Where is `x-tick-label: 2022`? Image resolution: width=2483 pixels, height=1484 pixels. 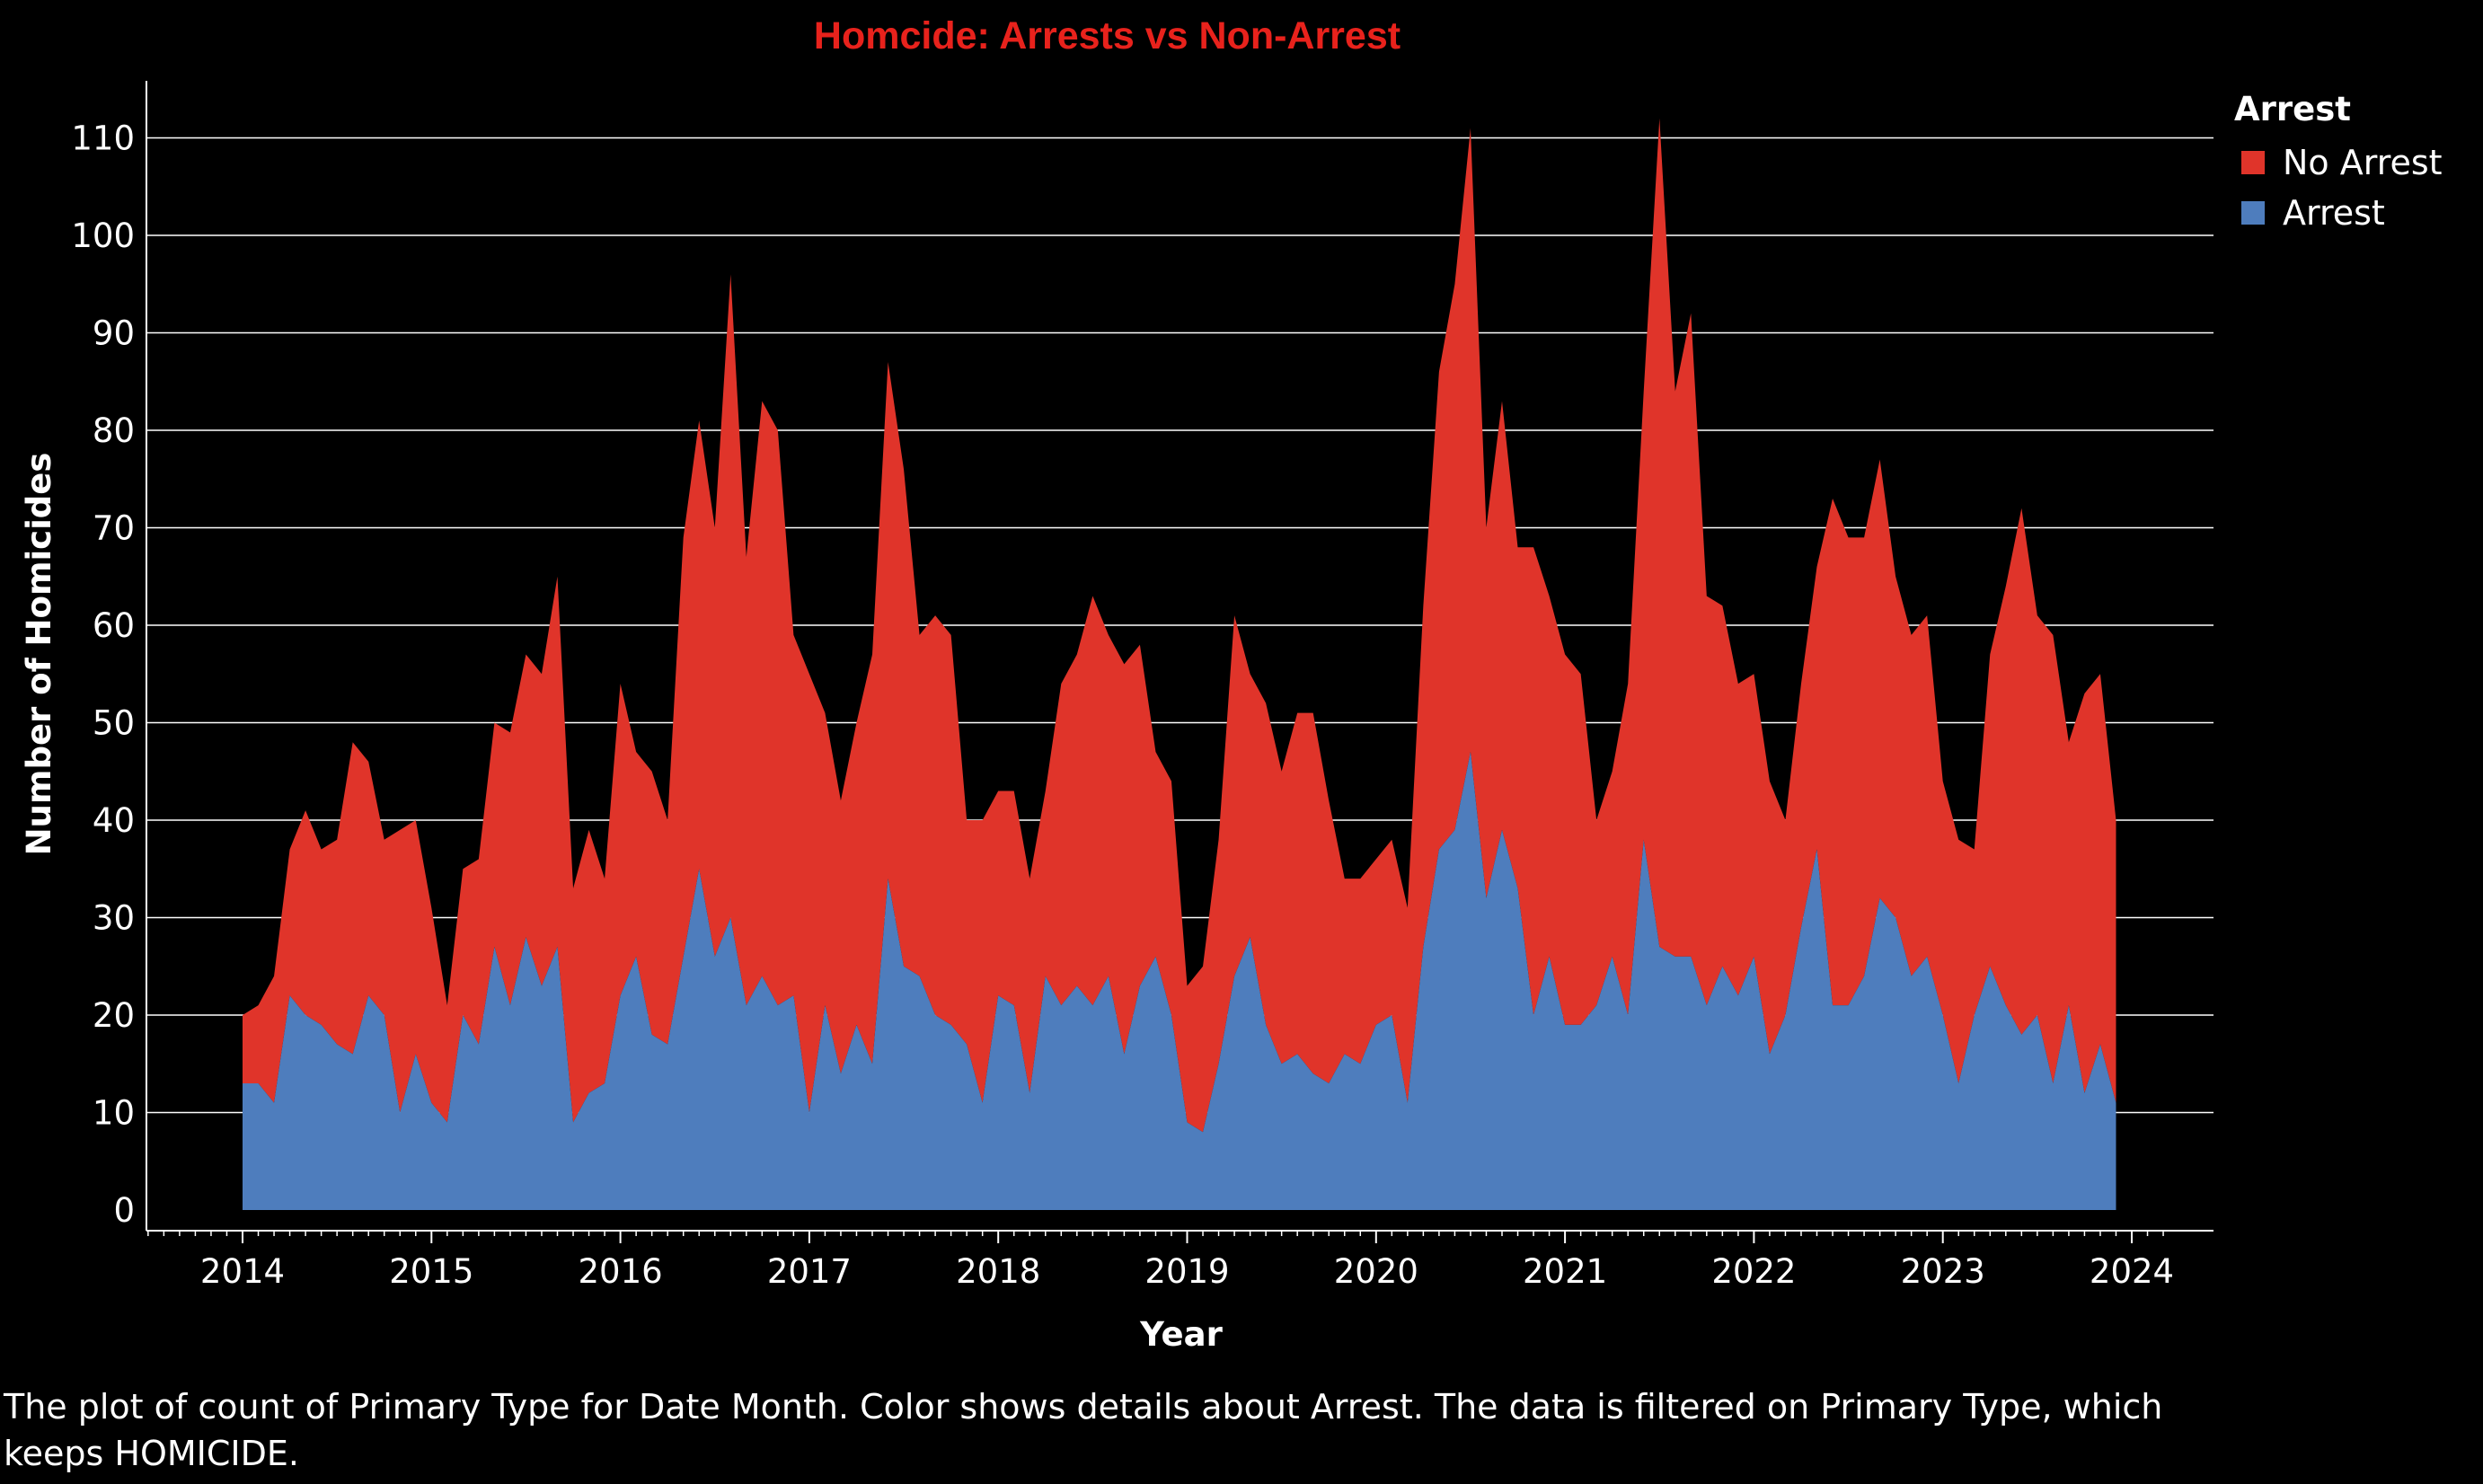 x-tick-label: 2022 is located at coordinates (1753, 1271).